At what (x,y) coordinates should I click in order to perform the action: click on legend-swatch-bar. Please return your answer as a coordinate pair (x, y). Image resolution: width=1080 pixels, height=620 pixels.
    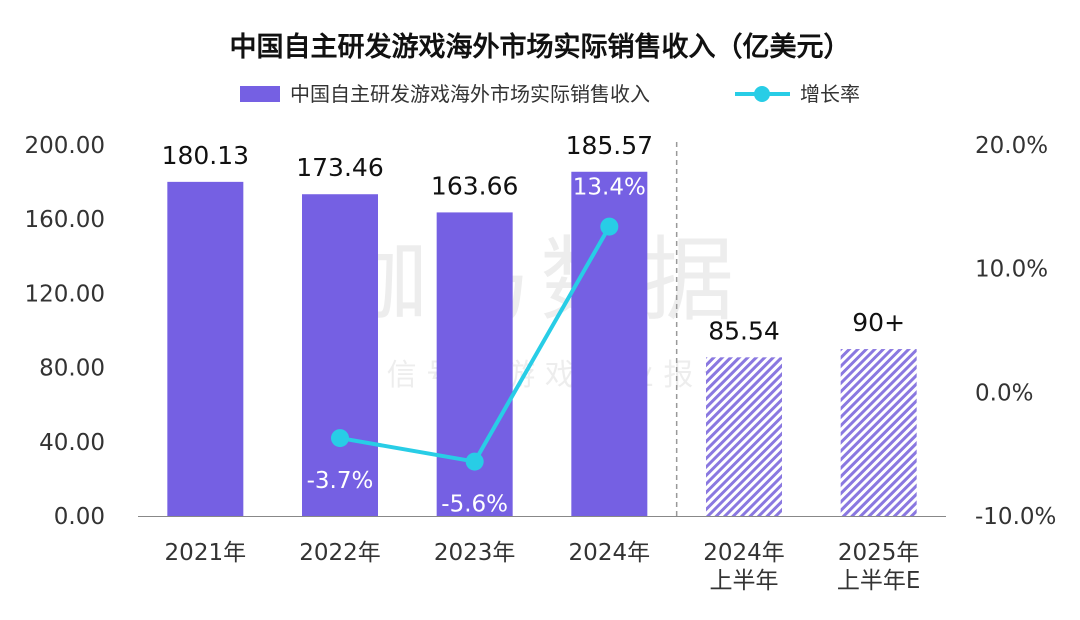
    Looking at the image, I should click on (260, 94).